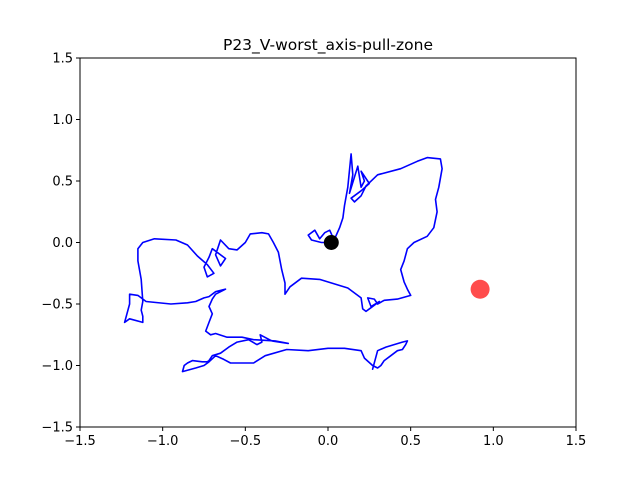 The height and width of the screenshot is (480, 640). I want to click on y-tick-label: −1.5, so click(57, 428).